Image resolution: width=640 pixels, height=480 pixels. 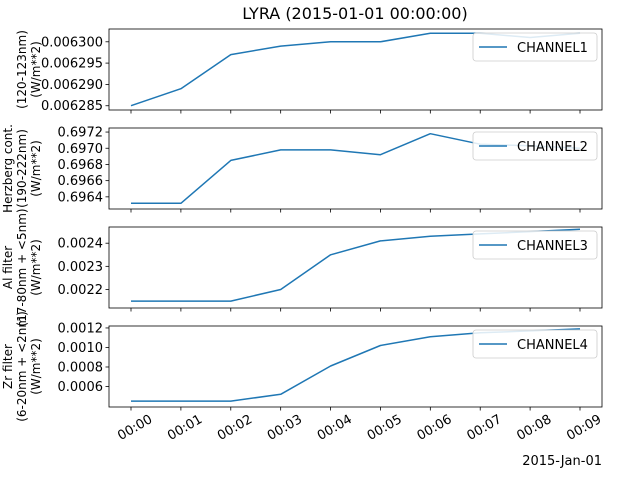 I want to click on y-tick-label: 0.0022, so click(x=81, y=290).